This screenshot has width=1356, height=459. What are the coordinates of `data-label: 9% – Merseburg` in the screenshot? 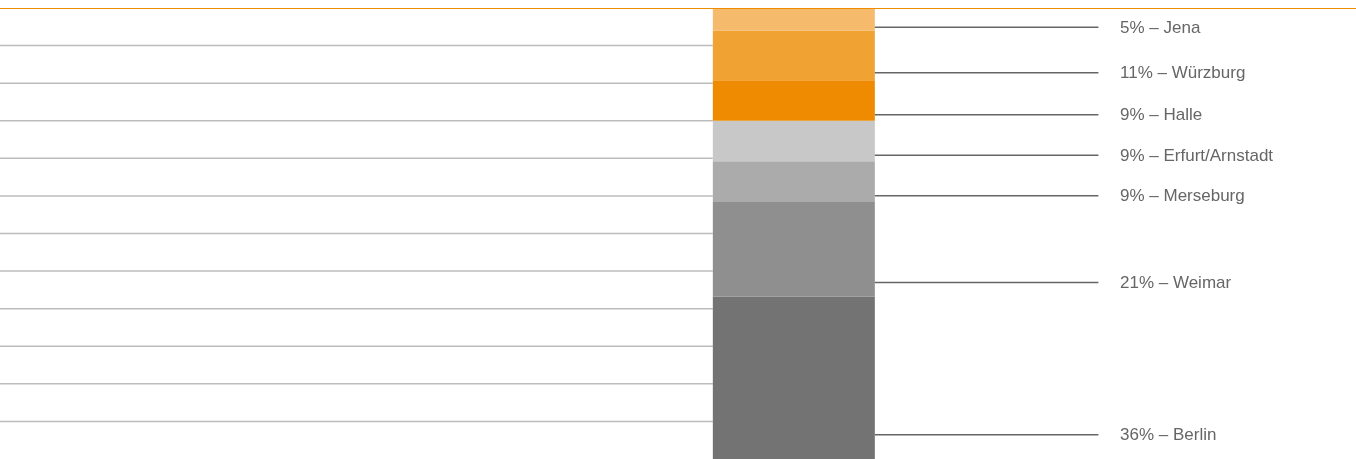 It's located at (1182, 195).